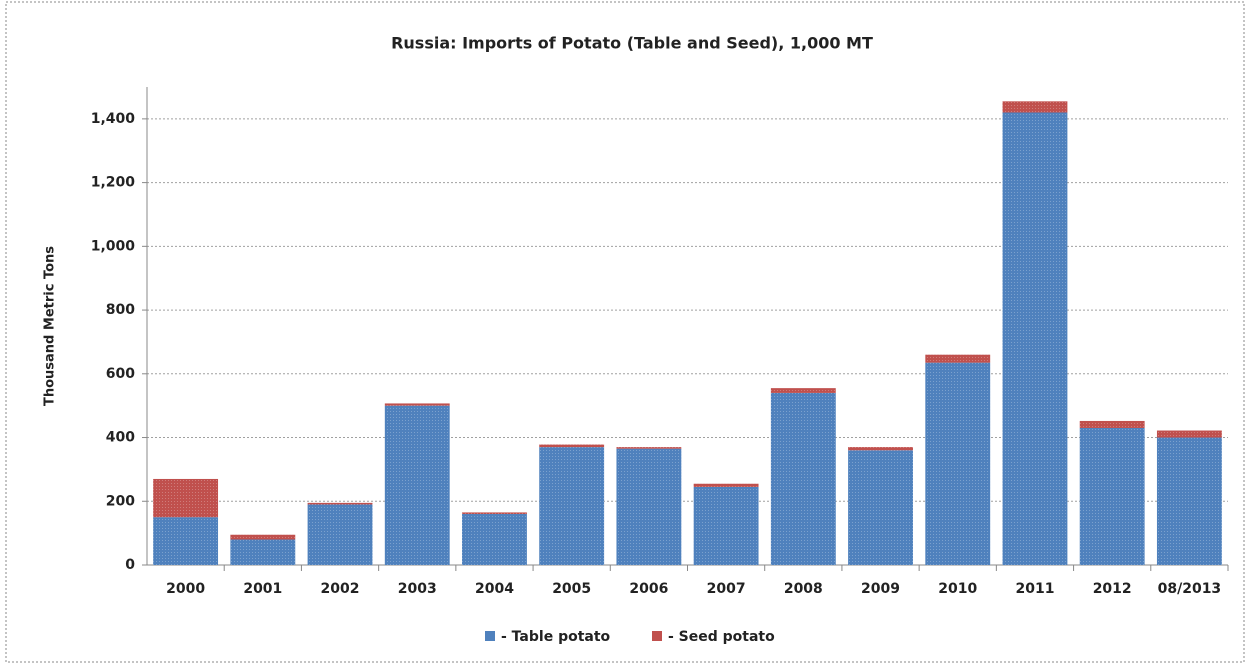  Describe the element at coordinates (113, 246) in the screenshot. I see `y-tick-label: 1,000` at that location.